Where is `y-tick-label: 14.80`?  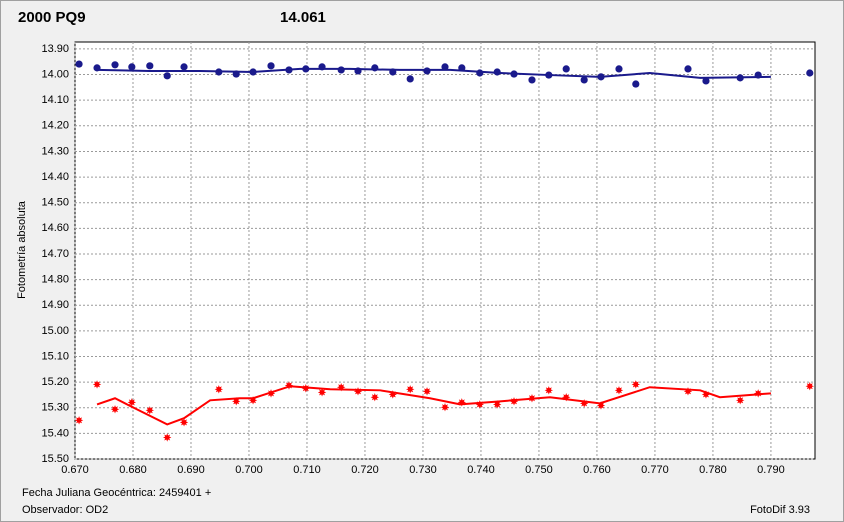 y-tick-label: 14.80 is located at coordinates (55, 279).